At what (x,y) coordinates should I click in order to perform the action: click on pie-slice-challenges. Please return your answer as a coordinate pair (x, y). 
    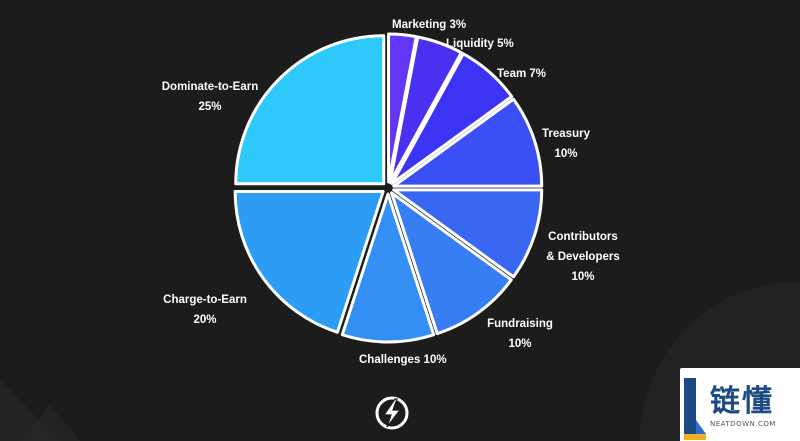
    Looking at the image, I should click on (388, 268).